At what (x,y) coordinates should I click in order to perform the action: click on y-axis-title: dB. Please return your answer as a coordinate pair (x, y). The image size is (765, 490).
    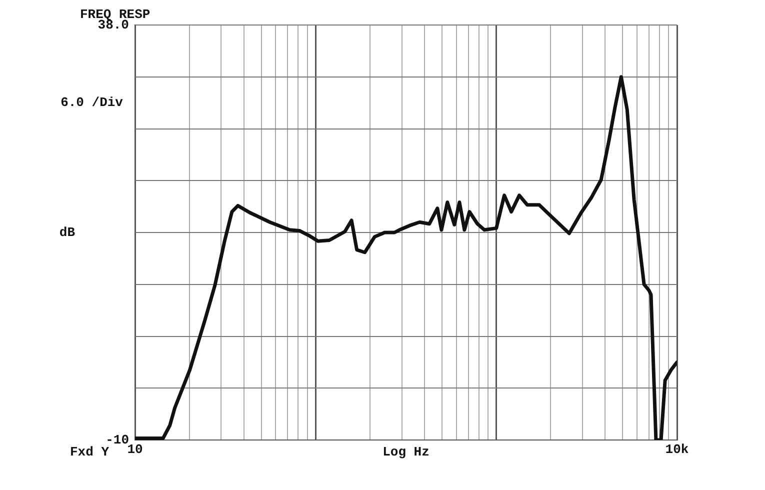
    Looking at the image, I should click on (67, 232).